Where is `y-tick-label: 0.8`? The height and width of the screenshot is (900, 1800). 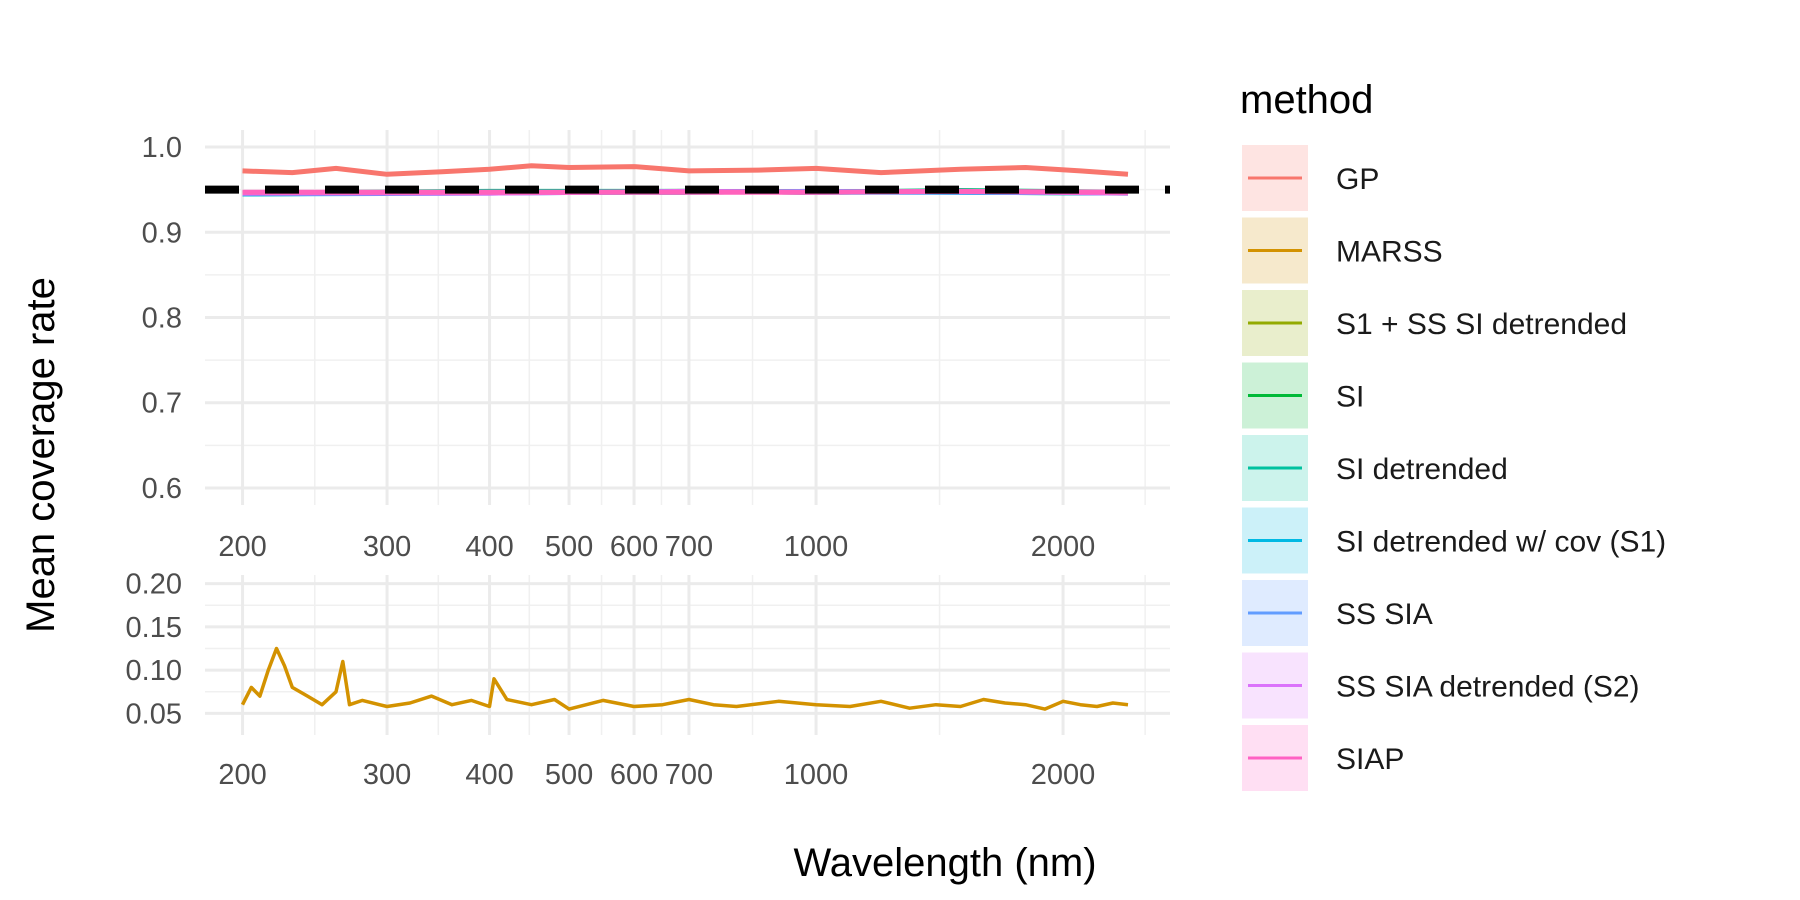
y-tick-label: 0.8 is located at coordinates (162, 319).